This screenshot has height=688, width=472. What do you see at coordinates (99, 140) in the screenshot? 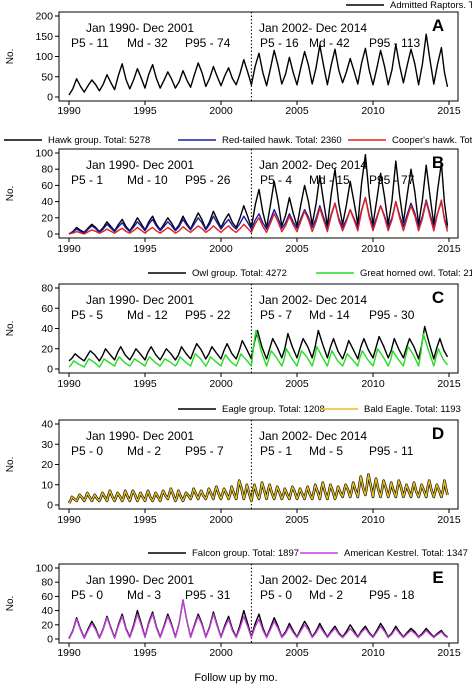
I see `legend-entry: Hawk group. Total: 5278` at bounding box center [99, 140].